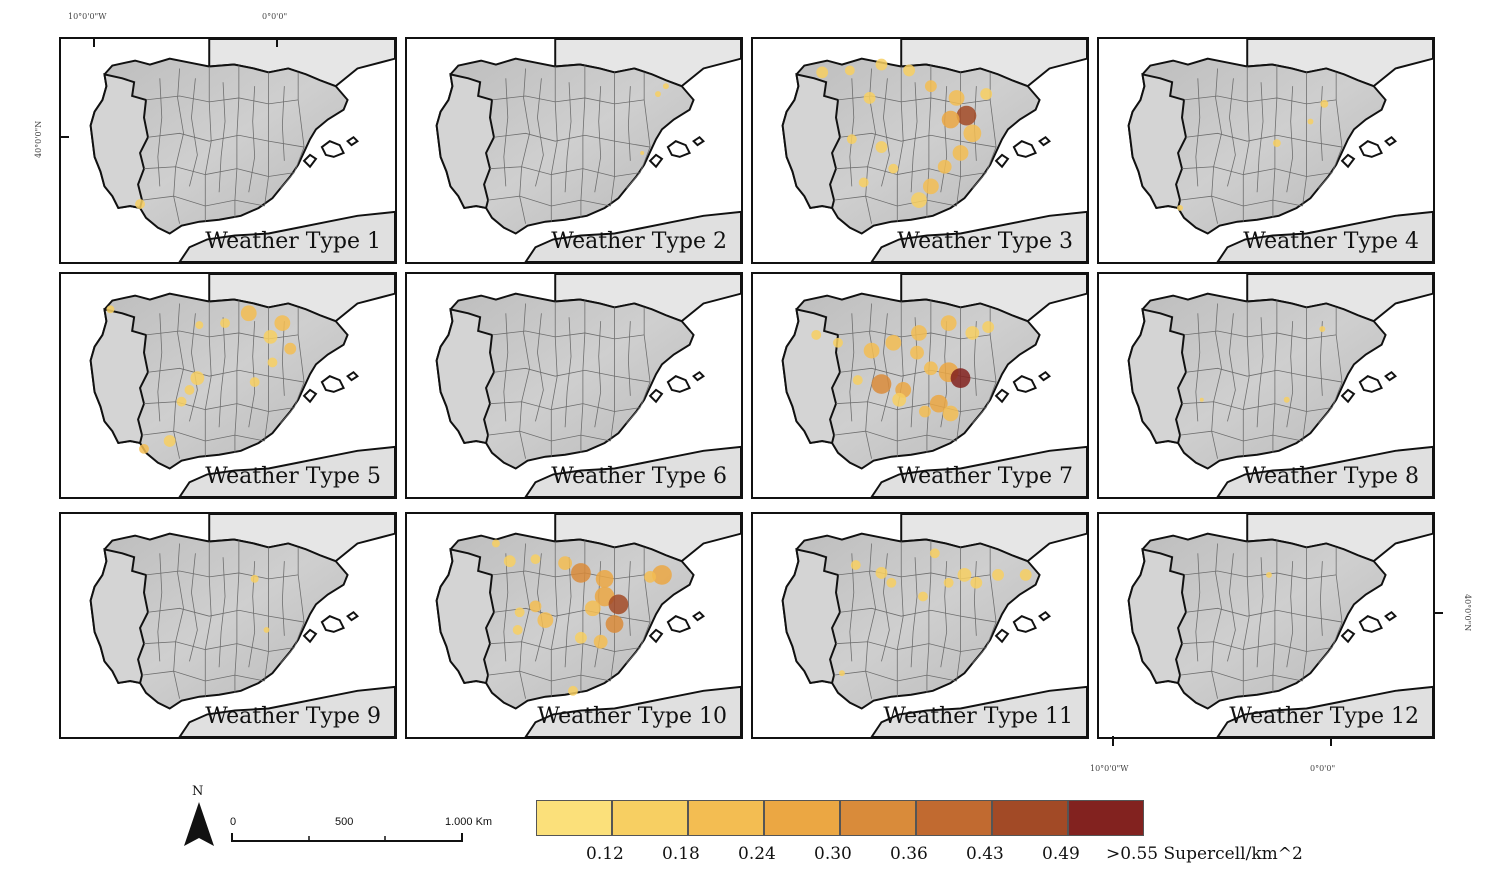 The width and height of the screenshot is (1499, 875). I want to click on panel-label: Weather Type 7, so click(985, 476).